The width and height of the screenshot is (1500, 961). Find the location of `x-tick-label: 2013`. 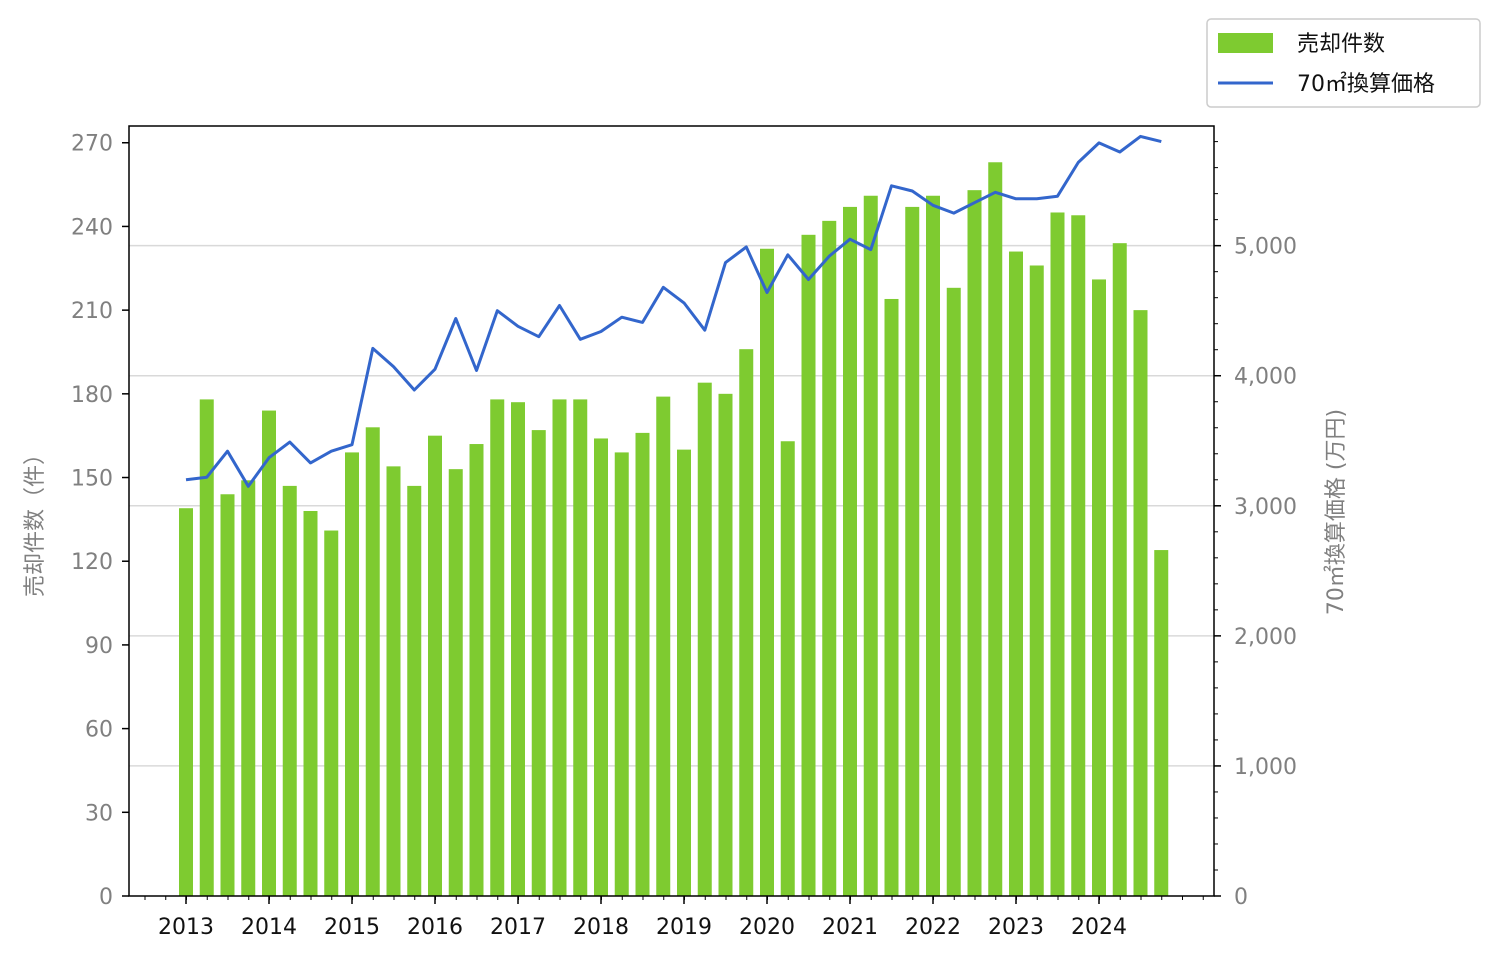

x-tick-label: 2013 is located at coordinates (186, 927).